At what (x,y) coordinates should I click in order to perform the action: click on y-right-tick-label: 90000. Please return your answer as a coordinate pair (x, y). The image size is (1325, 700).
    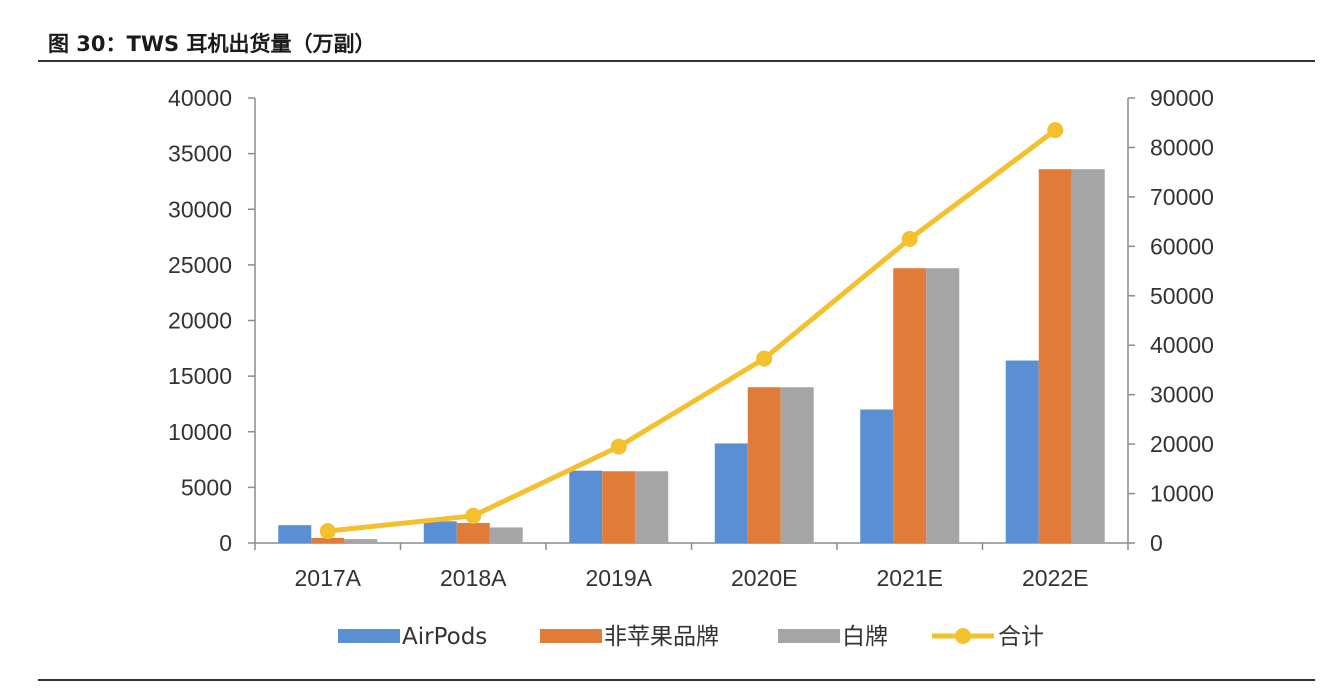
    Looking at the image, I should click on (1182, 98).